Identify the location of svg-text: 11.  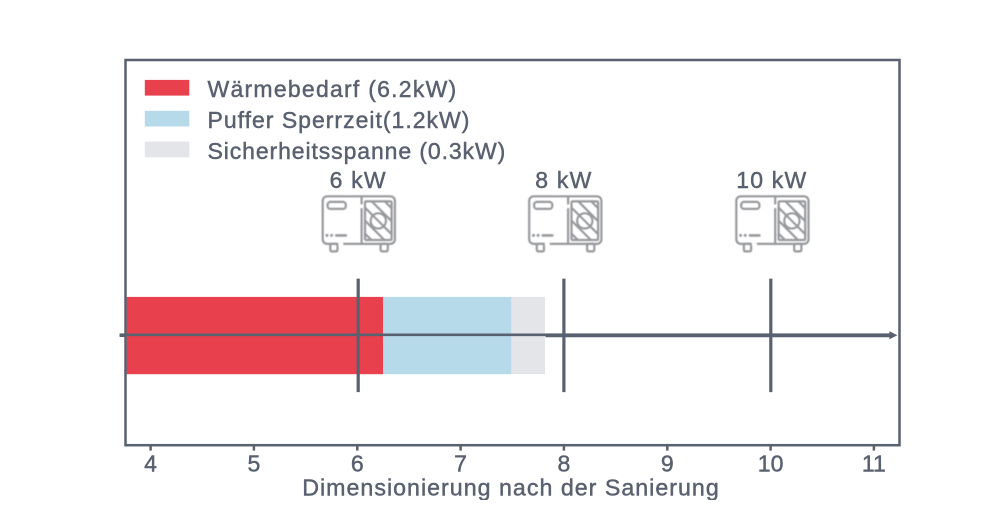
(874, 464).